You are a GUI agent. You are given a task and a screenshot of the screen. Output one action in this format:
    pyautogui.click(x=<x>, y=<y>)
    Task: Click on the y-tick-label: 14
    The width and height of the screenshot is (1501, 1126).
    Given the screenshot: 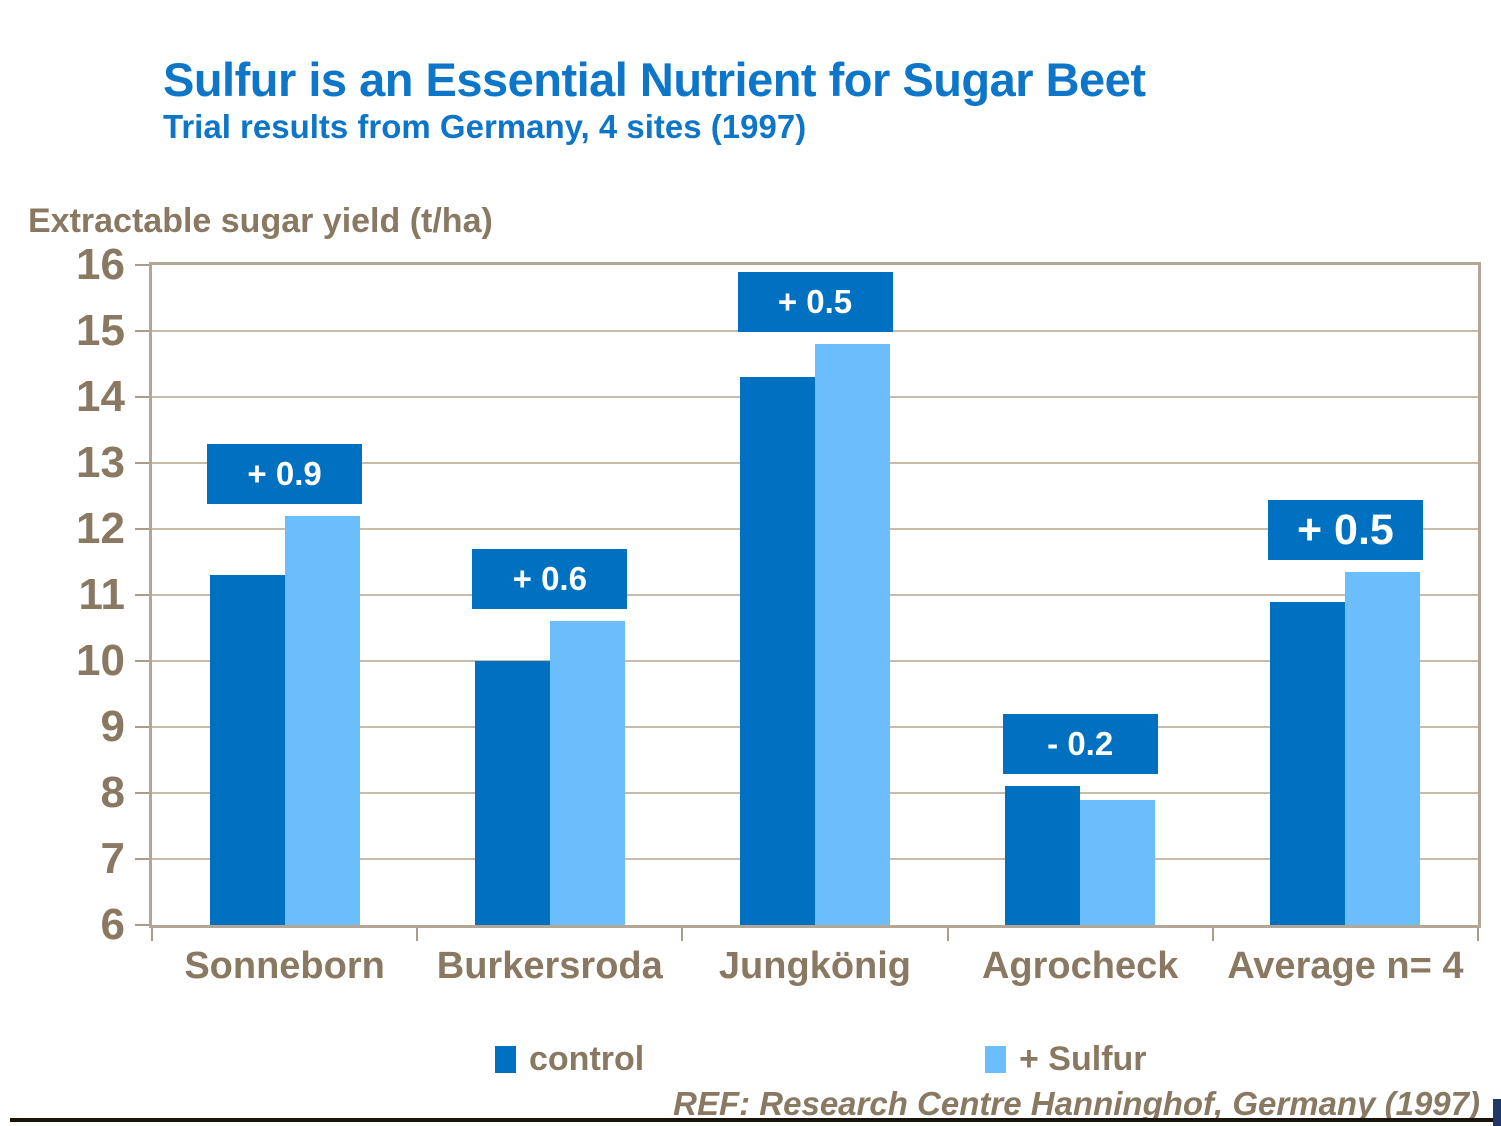 What is the action you would take?
    pyautogui.click(x=100, y=396)
    